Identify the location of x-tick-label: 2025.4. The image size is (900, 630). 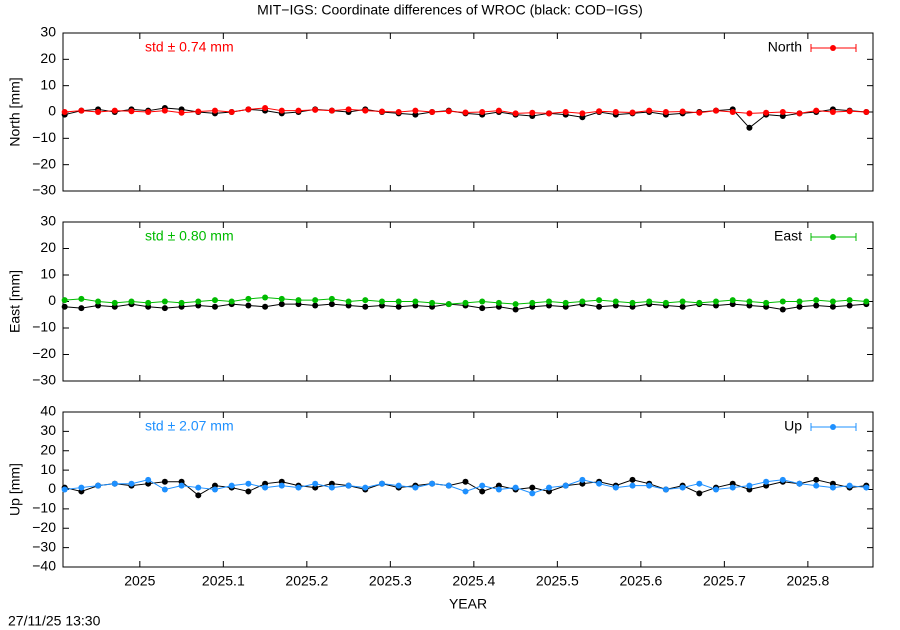
(473, 581).